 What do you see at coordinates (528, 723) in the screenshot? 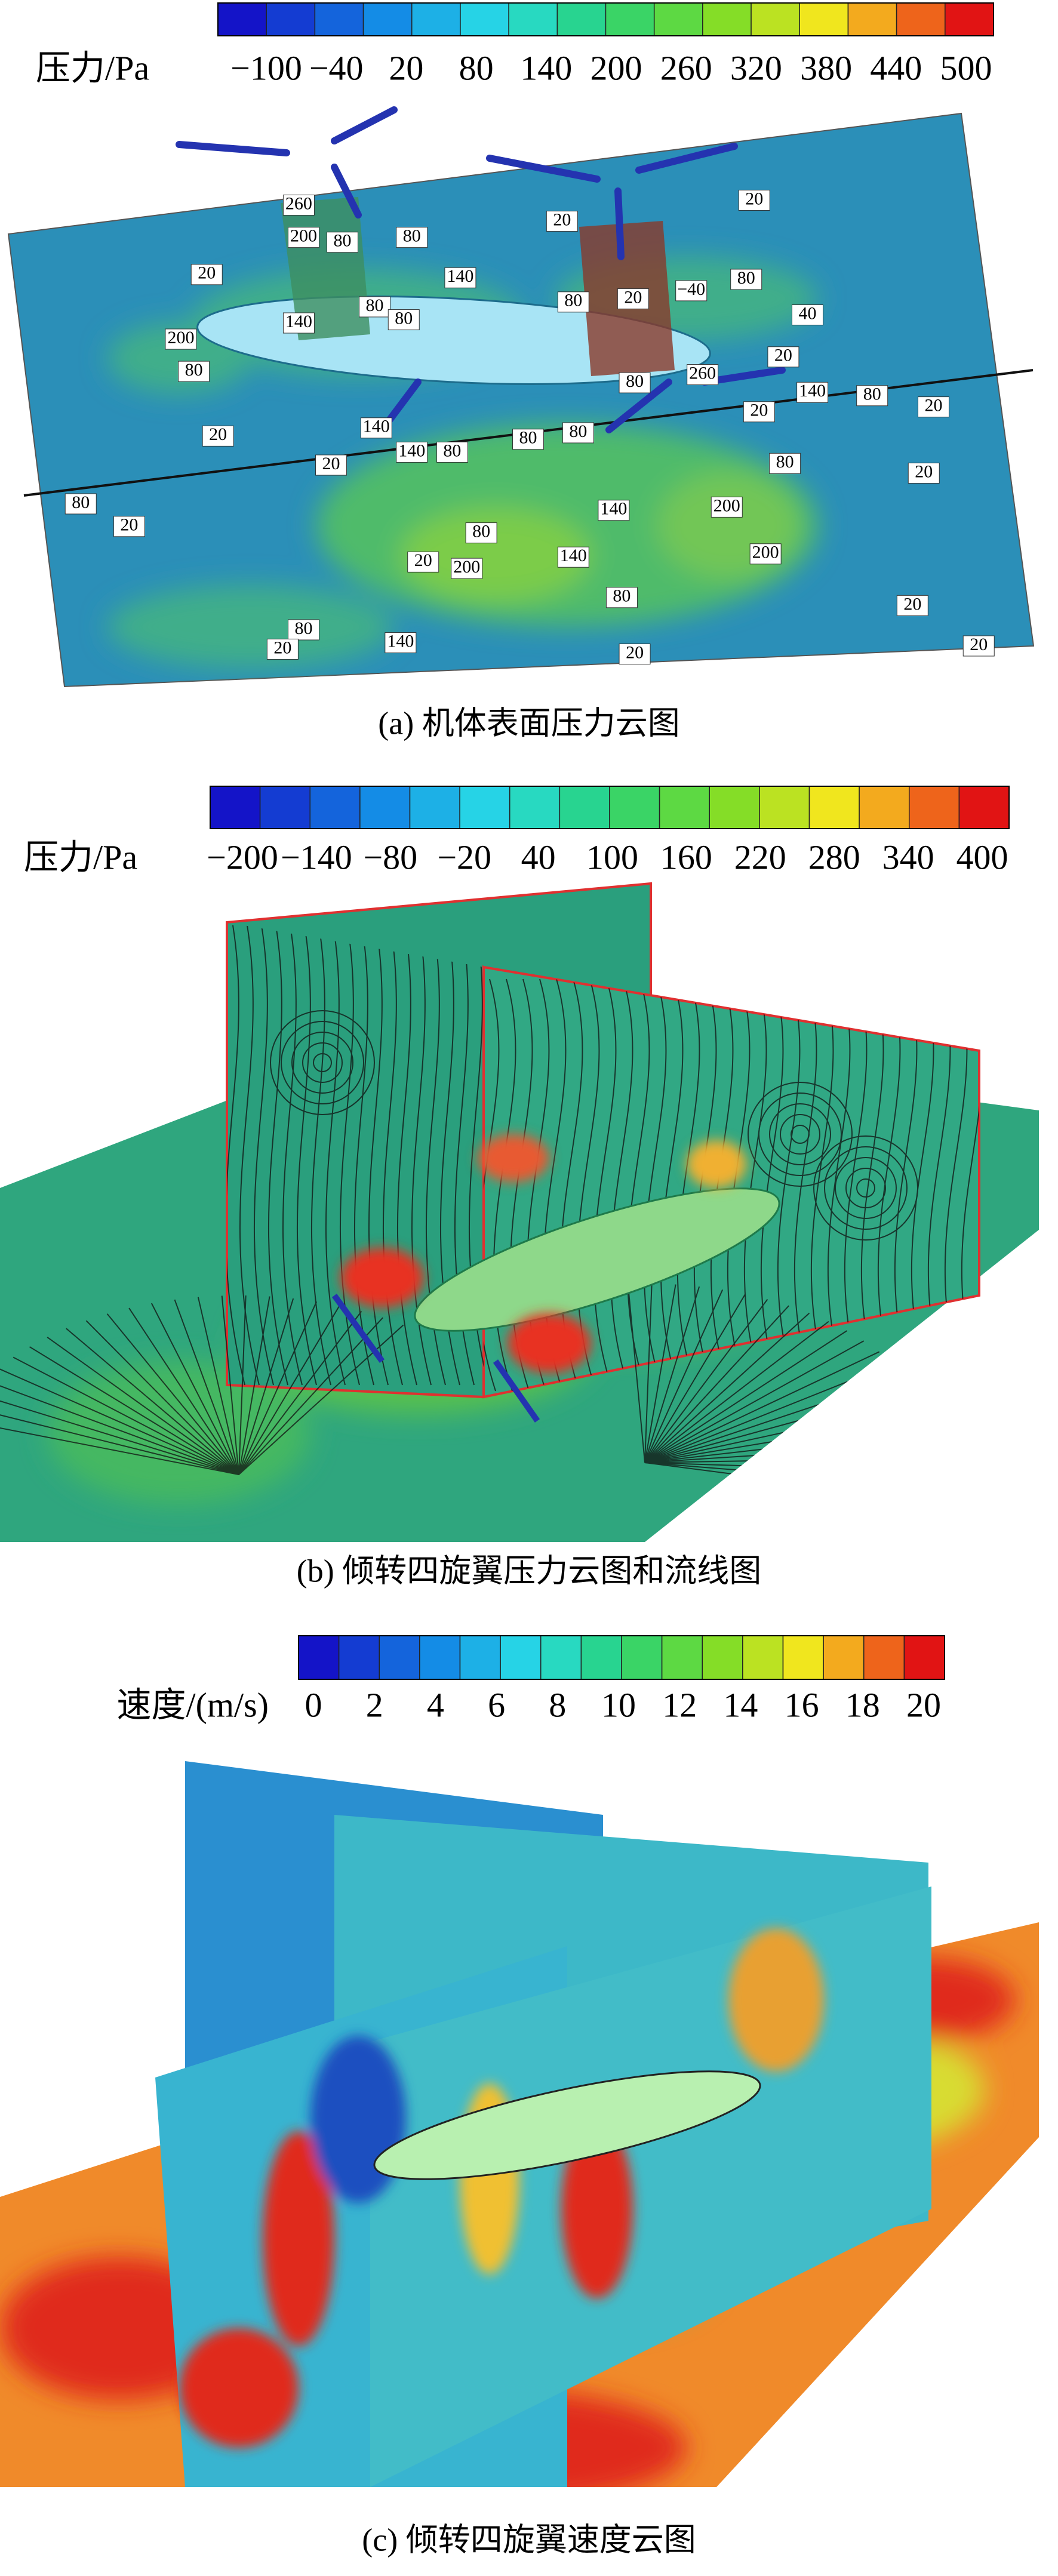
I see `caption: (a) 机体表面压力云图` at bounding box center [528, 723].